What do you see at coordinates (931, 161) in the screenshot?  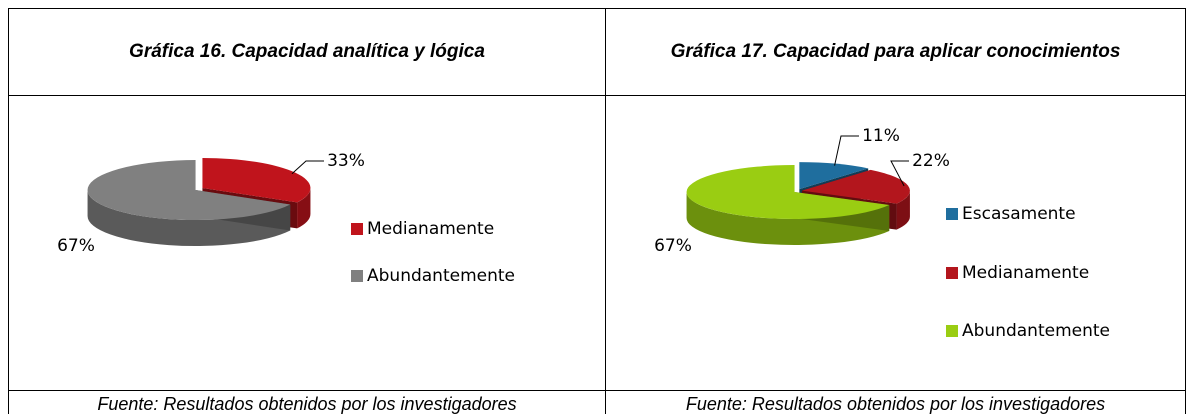 I see `data-label: 22%` at bounding box center [931, 161].